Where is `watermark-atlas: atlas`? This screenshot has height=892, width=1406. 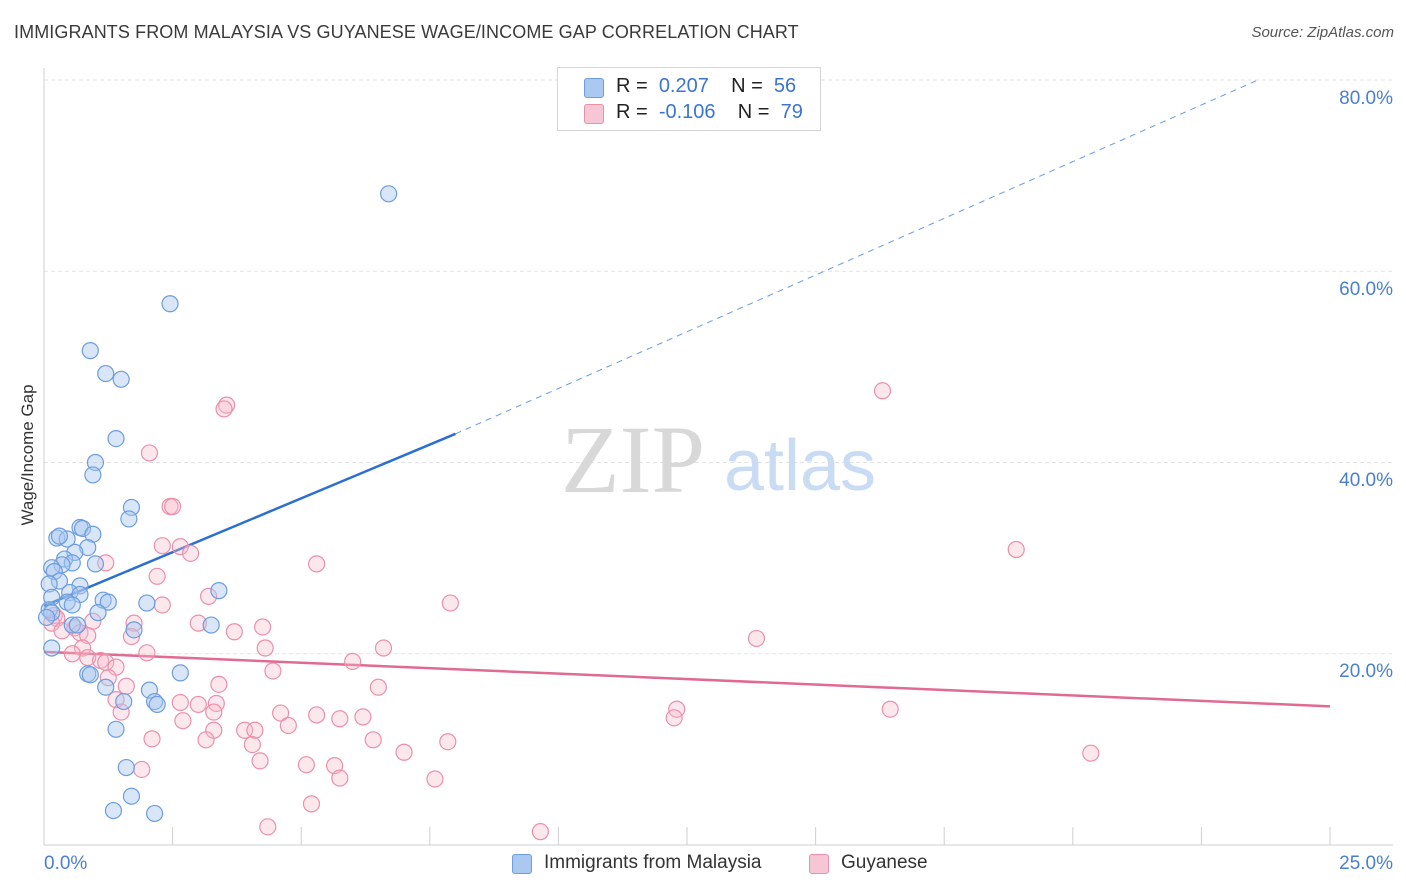 watermark-atlas: atlas is located at coordinates (800, 466).